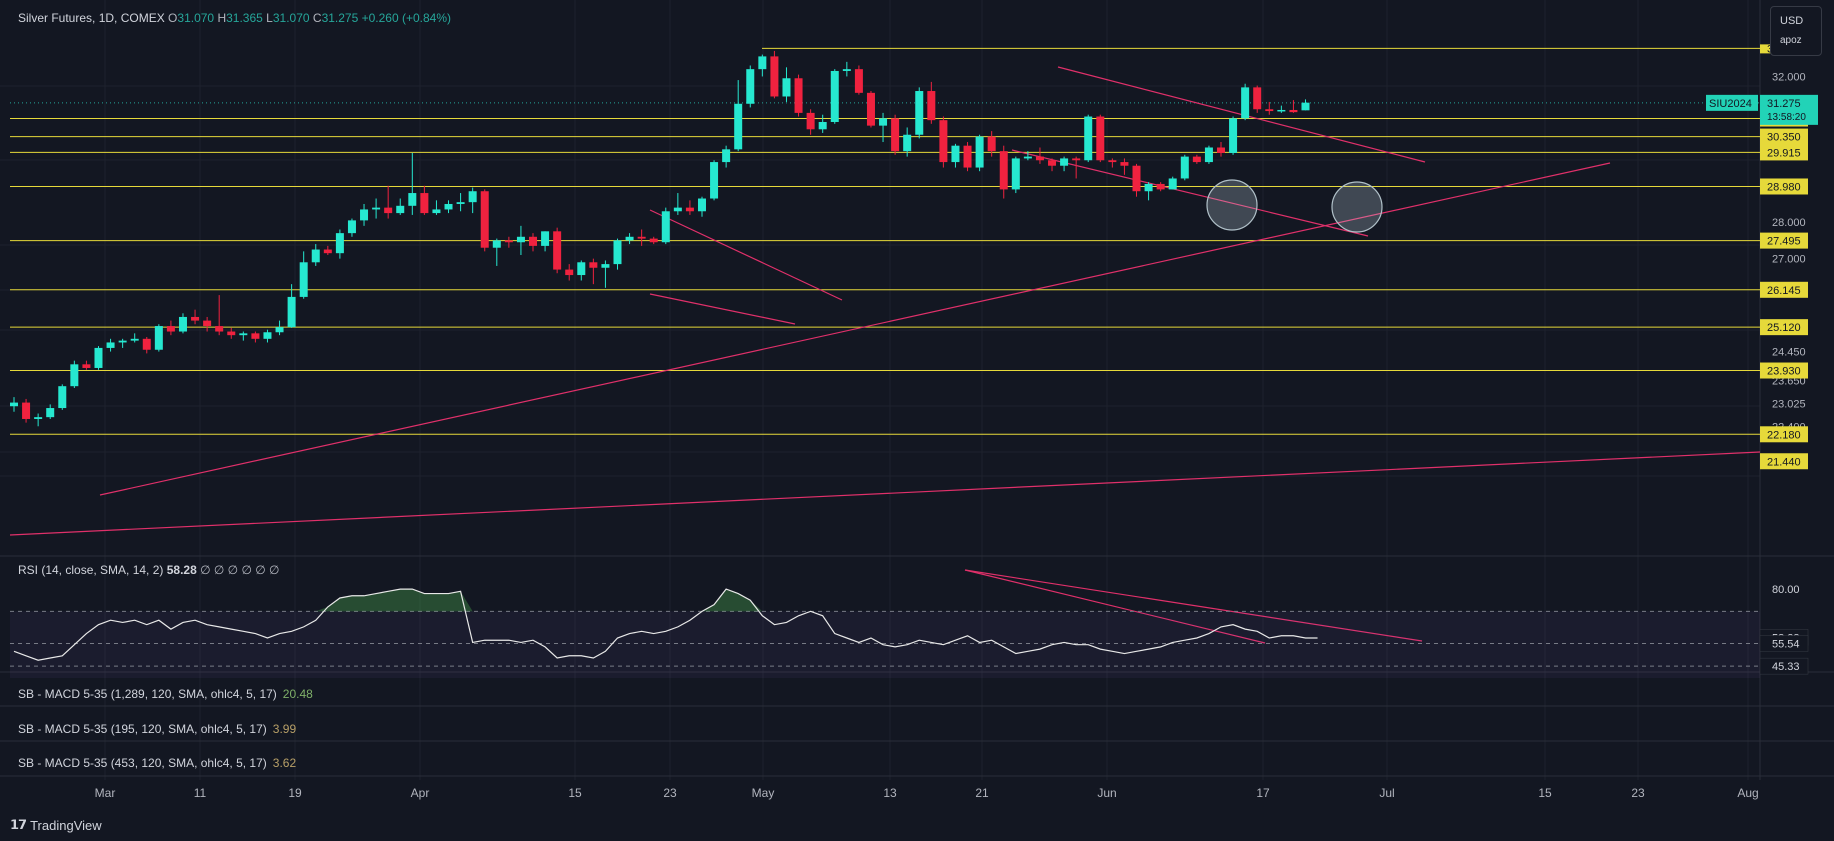 The height and width of the screenshot is (841, 1834). Describe the element at coordinates (1784, 372) in the screenshot. I see `level-price-label: 23.930` at that location.